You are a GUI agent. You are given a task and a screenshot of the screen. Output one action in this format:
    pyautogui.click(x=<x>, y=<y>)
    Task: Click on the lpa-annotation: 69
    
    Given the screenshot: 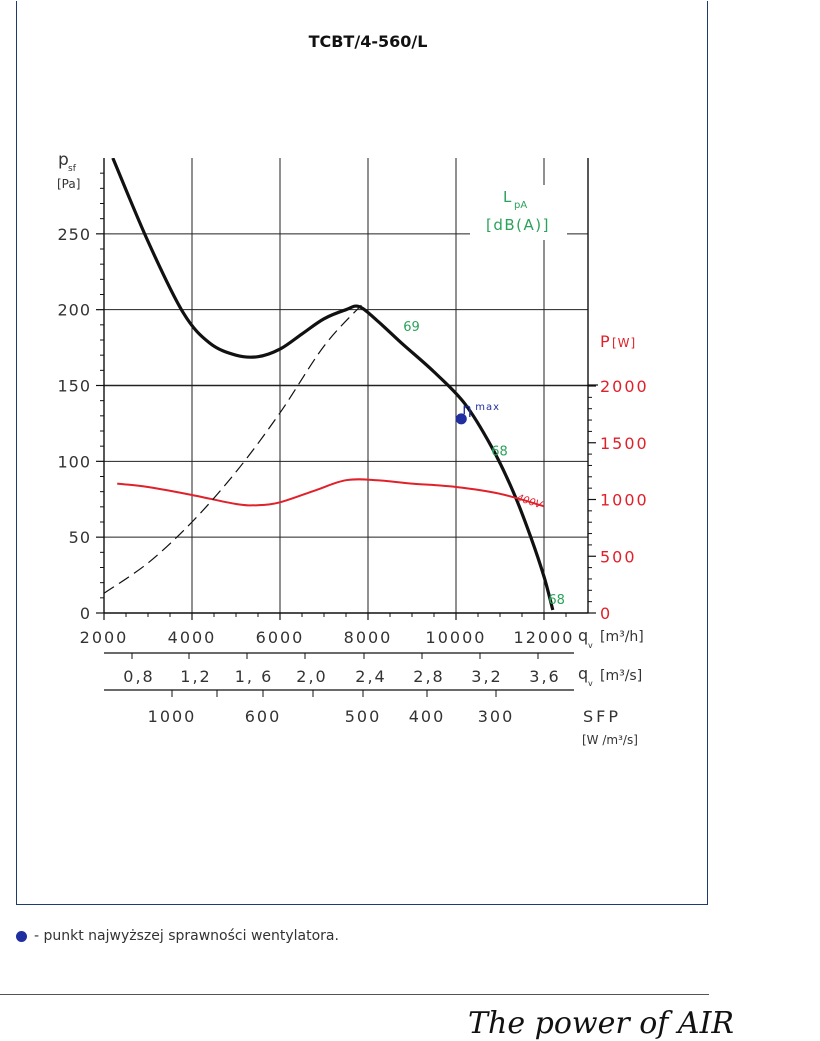 What is the action you would take?
    pyautogui.click(x=411, y=327)
    